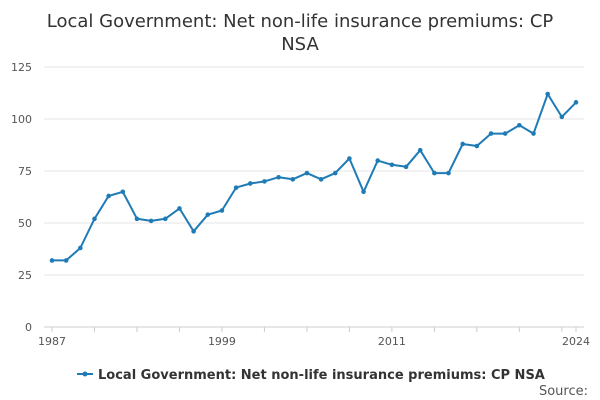 The image size is (600, 400). I want to click on x-tick-label: 1987, so click(52, 341).